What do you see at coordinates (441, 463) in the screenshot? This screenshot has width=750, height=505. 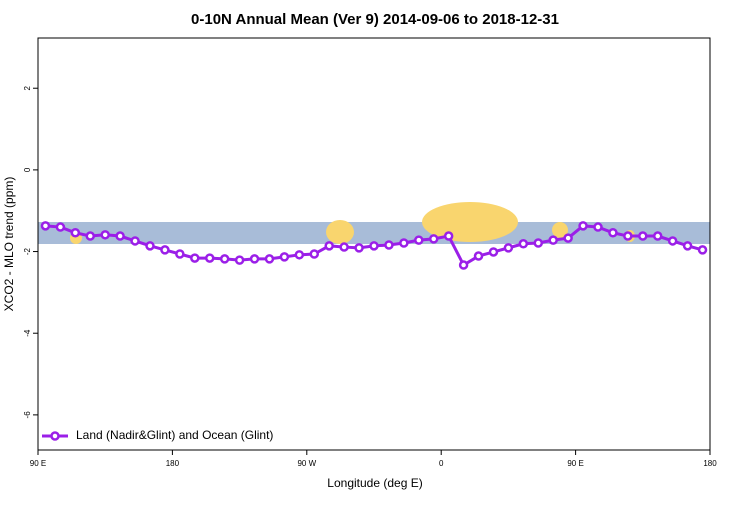 I see `x-tick-label: 0` at bounding box center [441, 463].